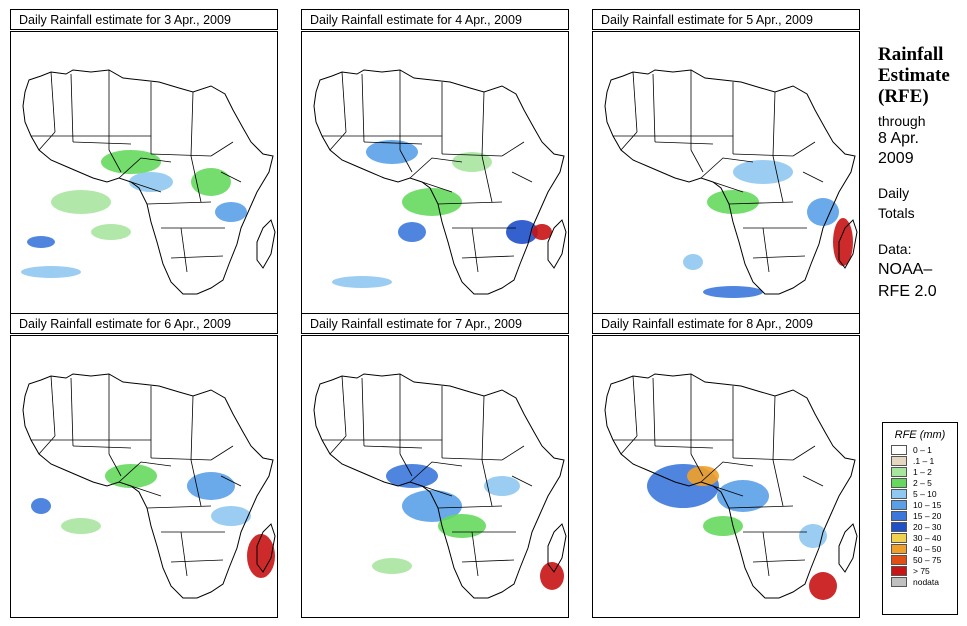  Describe the element at coordinates (905, 269) in the screenshot. I see `caption-data-2: NOAA–` at that location.